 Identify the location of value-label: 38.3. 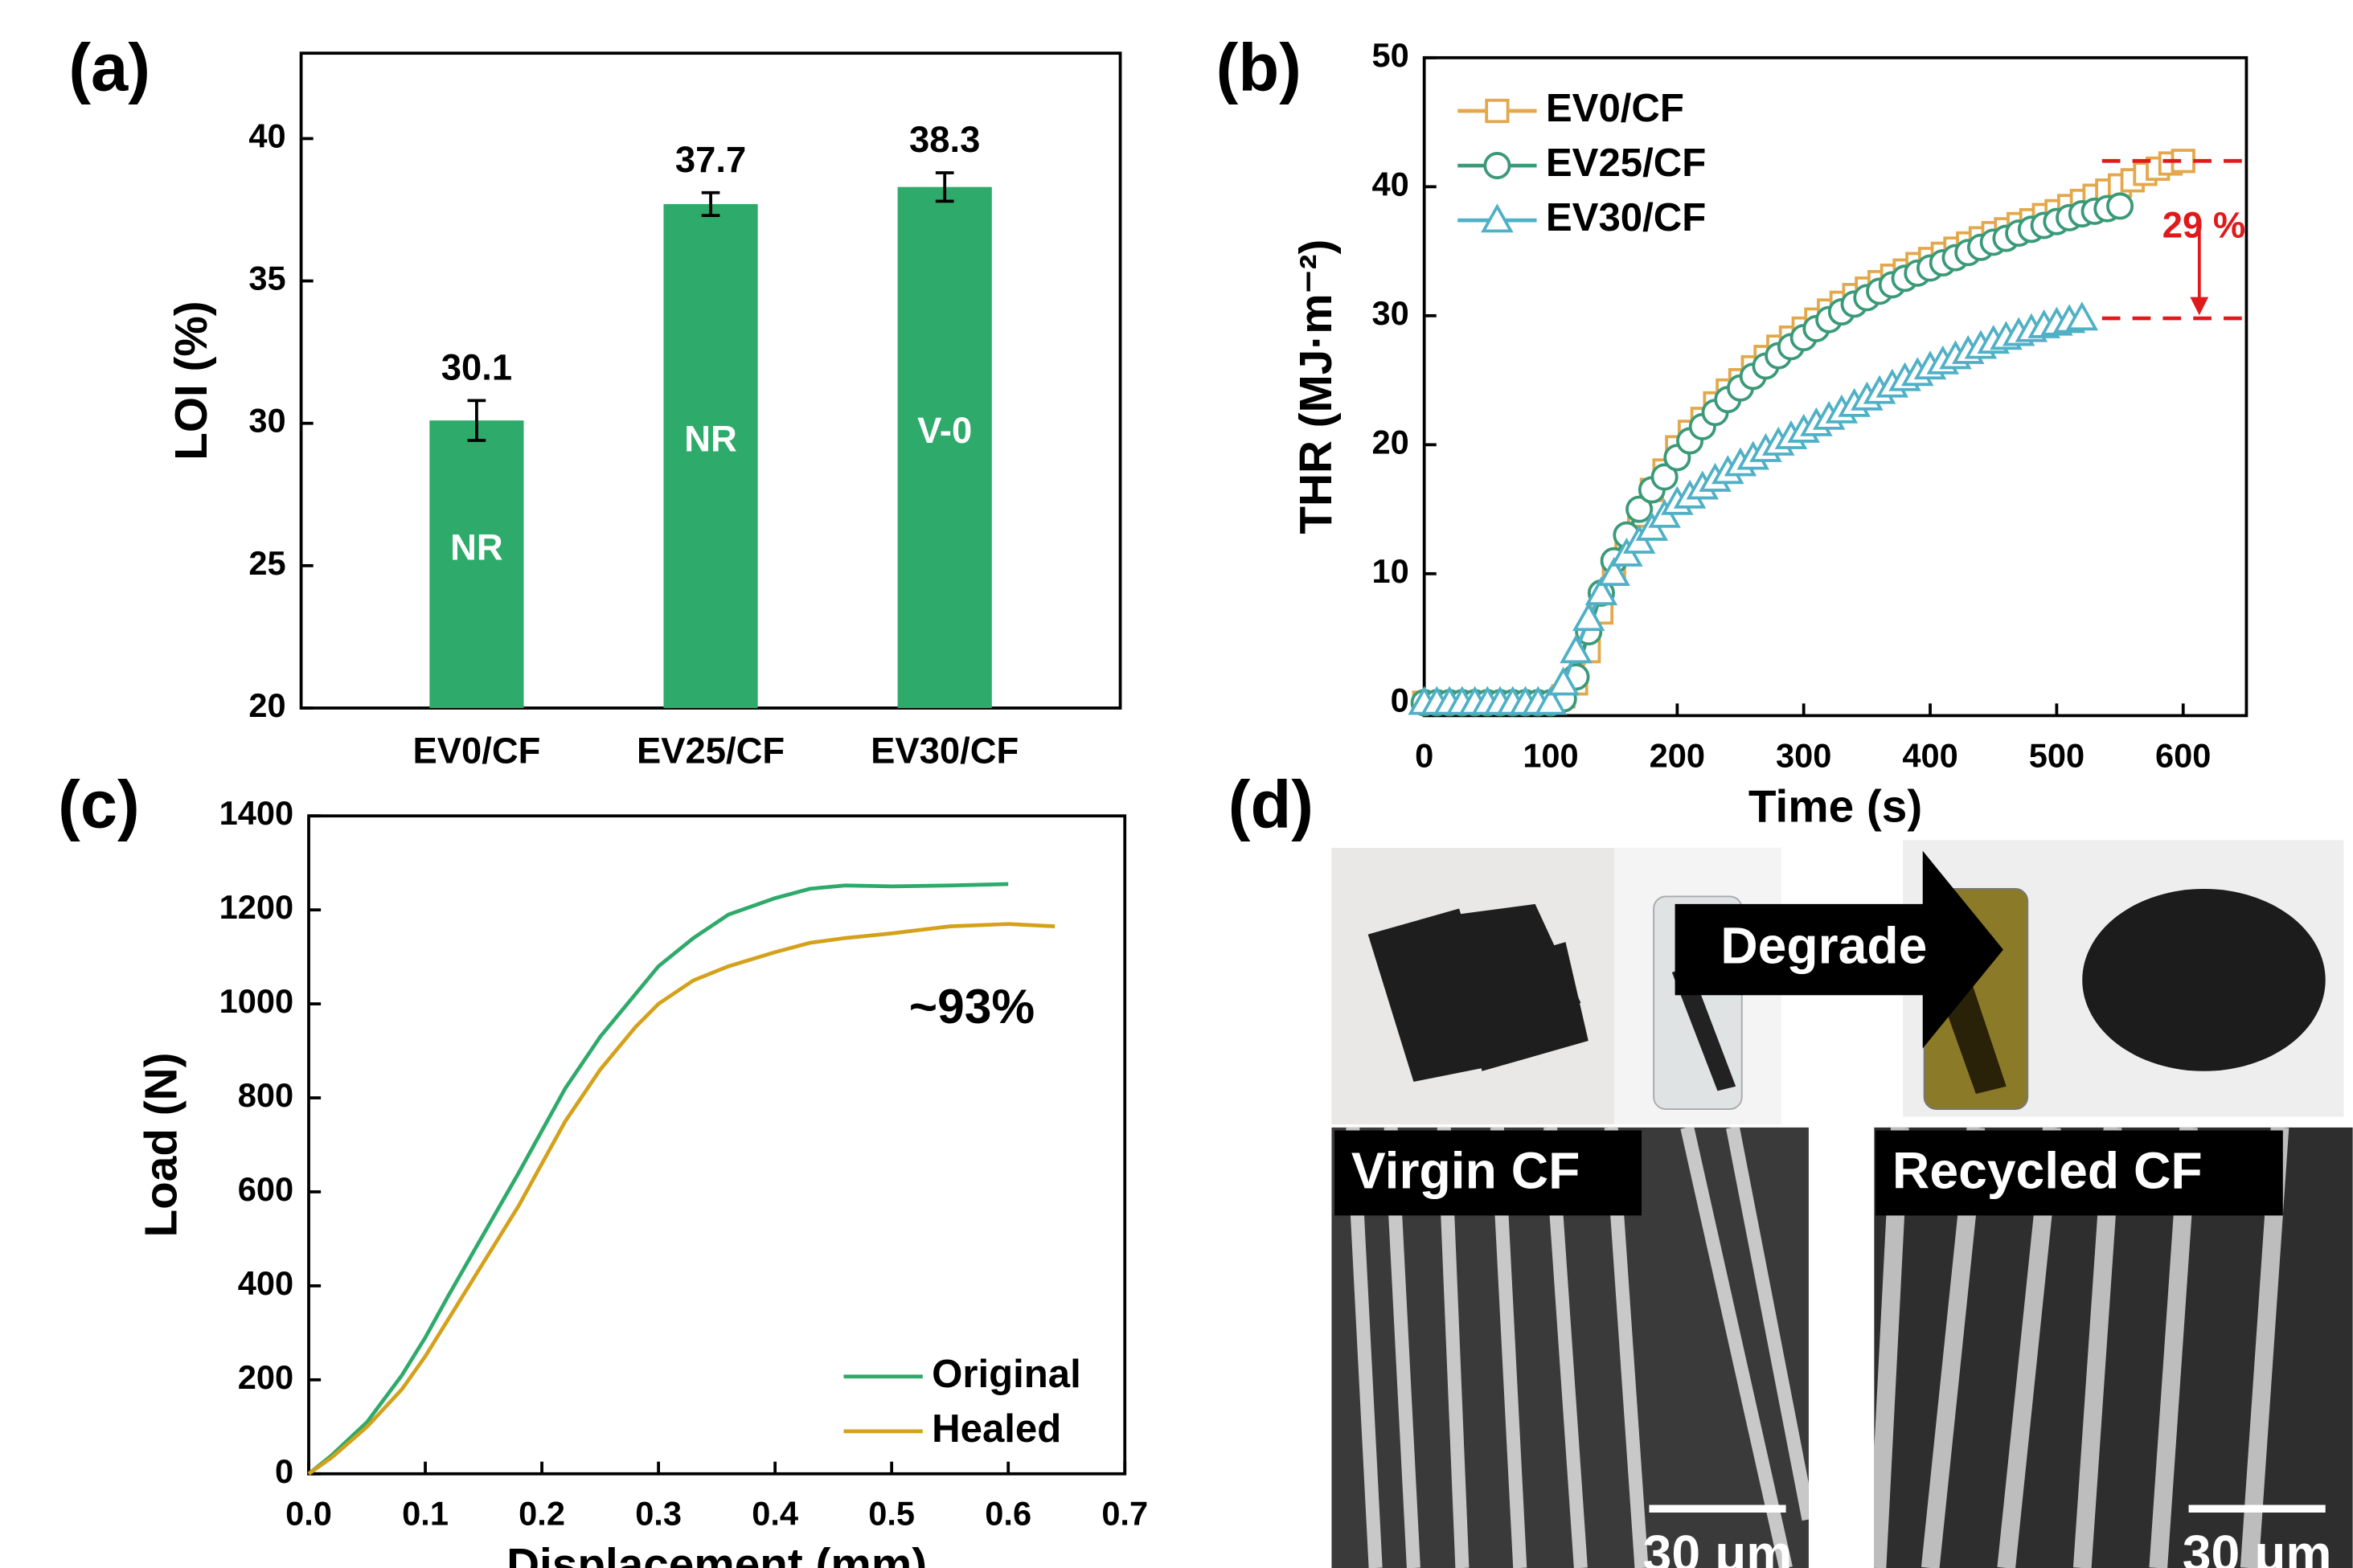
(944, 139).